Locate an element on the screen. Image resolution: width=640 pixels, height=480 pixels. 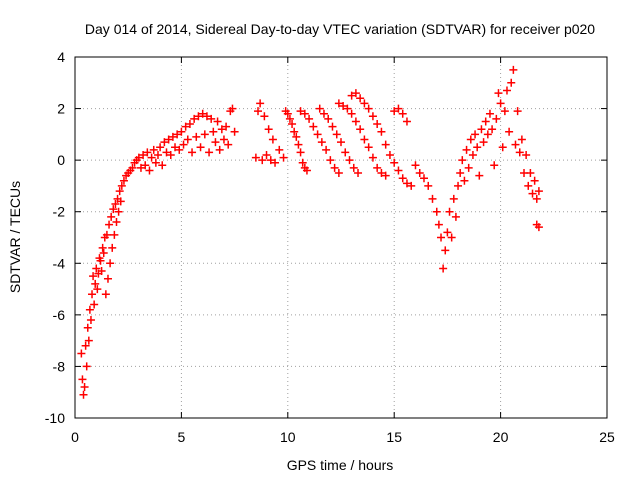
x-tick-labels: 0 5 10 15 20 25 is located at coordinates (343, 437).